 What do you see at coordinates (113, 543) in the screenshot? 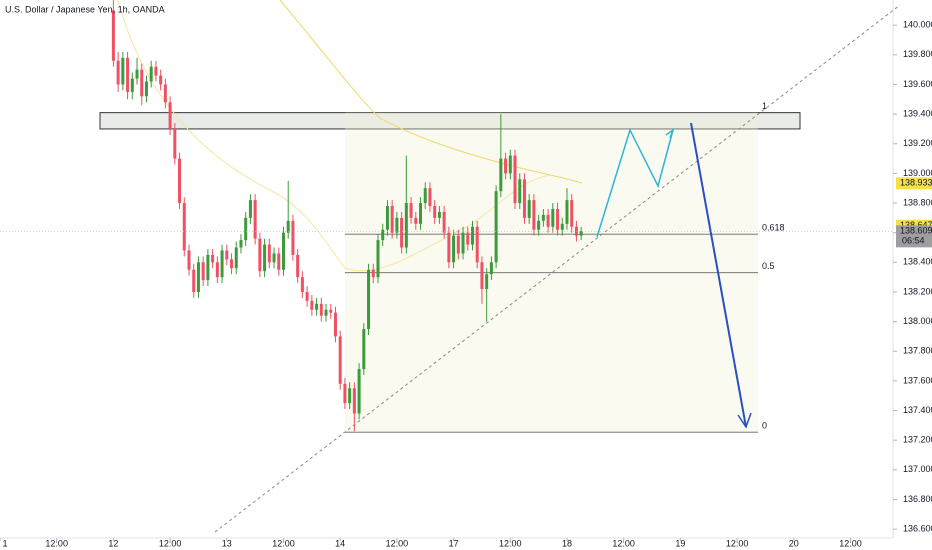
I see `x-tick-label: 12` at bounding box center [113, 543].